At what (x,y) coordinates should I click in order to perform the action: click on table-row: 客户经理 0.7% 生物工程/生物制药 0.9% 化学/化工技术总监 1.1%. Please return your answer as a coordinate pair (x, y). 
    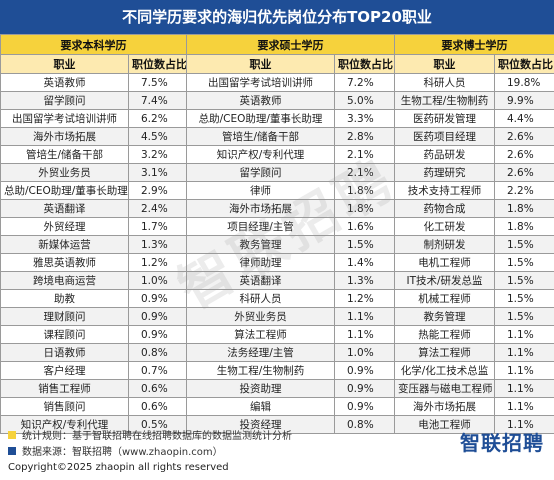
    Looking at the image, I should click on (277, 370).